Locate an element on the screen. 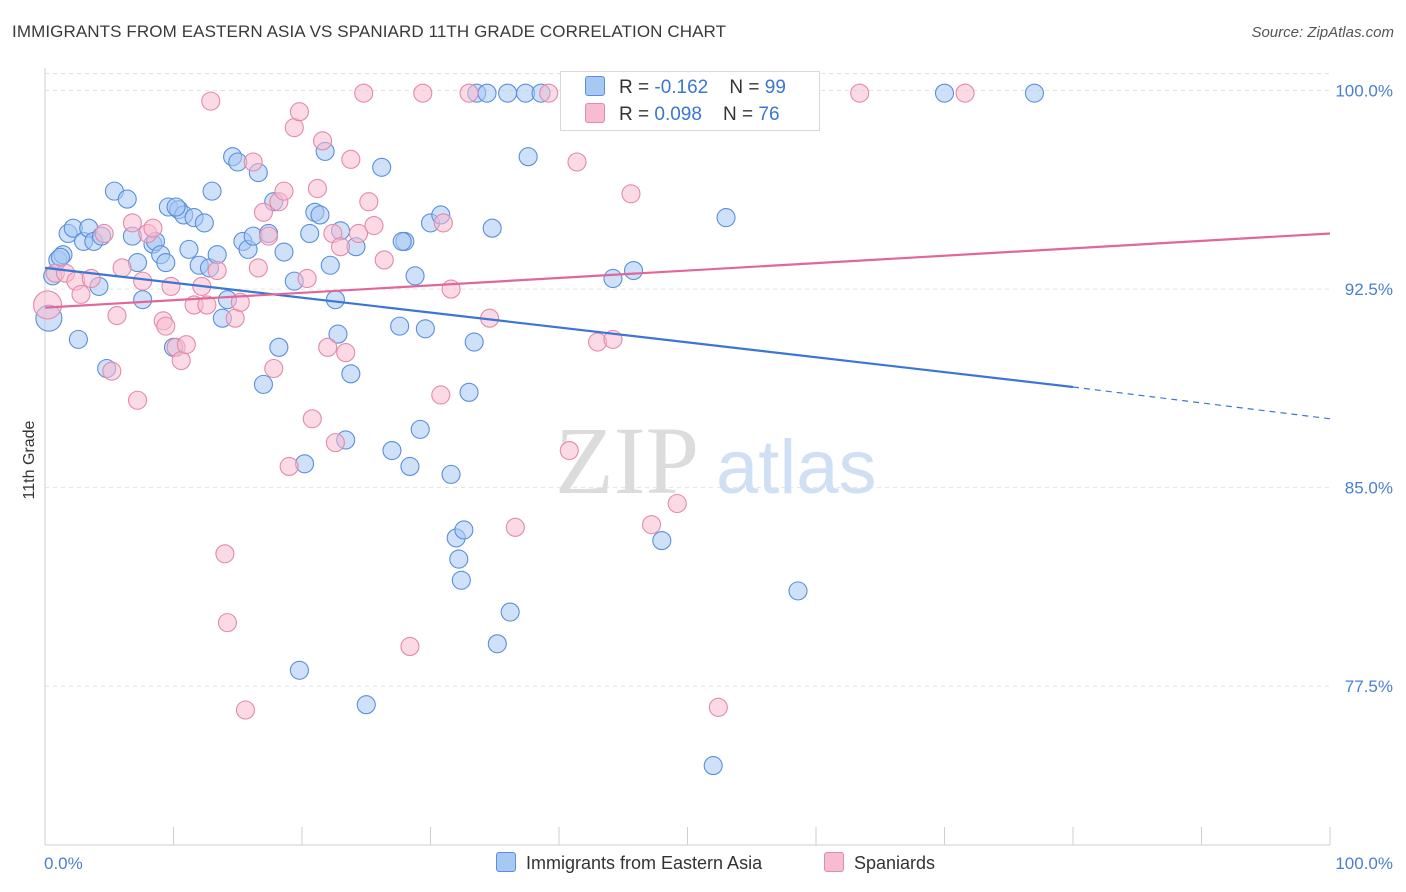 The image size is (1406, 892). y-tick-label: 92.5% is located at coordinates (1369, 289).